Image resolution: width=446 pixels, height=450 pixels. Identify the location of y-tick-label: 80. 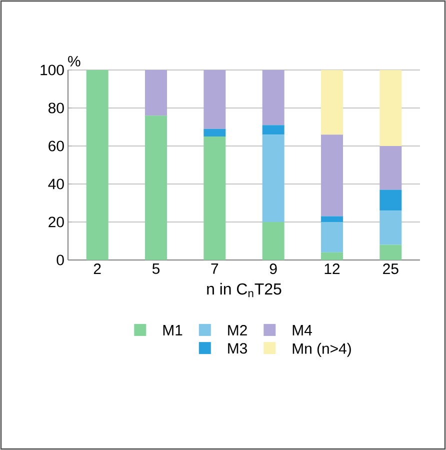
(56, 108).